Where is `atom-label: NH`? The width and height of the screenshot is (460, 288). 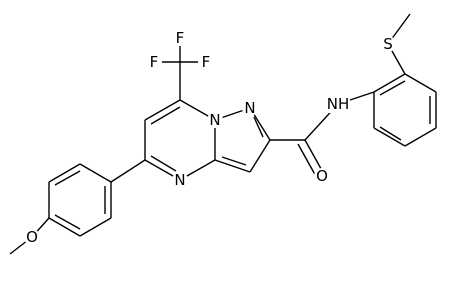 atom-label: NH is located at coordinates (338, 104).